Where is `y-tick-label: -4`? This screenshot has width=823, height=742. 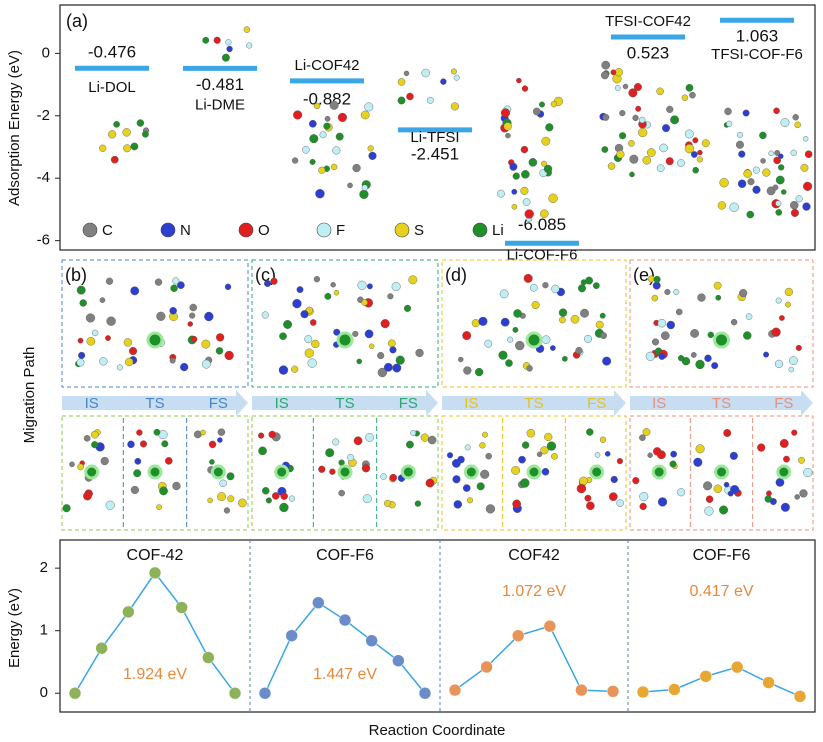
y-tick-label: -4 is located at coordinates (43, 177).